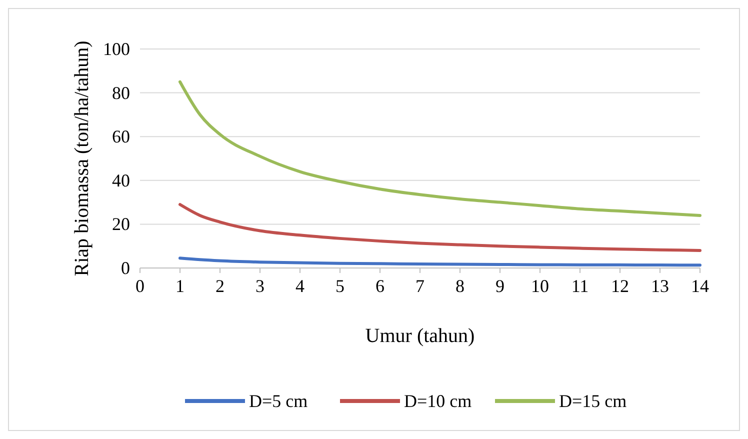 This screenshot has width=748, height=439. Describe the element at coordinates (300, 286) in the screenshot. I see `x-tick-label: 4` at that location.